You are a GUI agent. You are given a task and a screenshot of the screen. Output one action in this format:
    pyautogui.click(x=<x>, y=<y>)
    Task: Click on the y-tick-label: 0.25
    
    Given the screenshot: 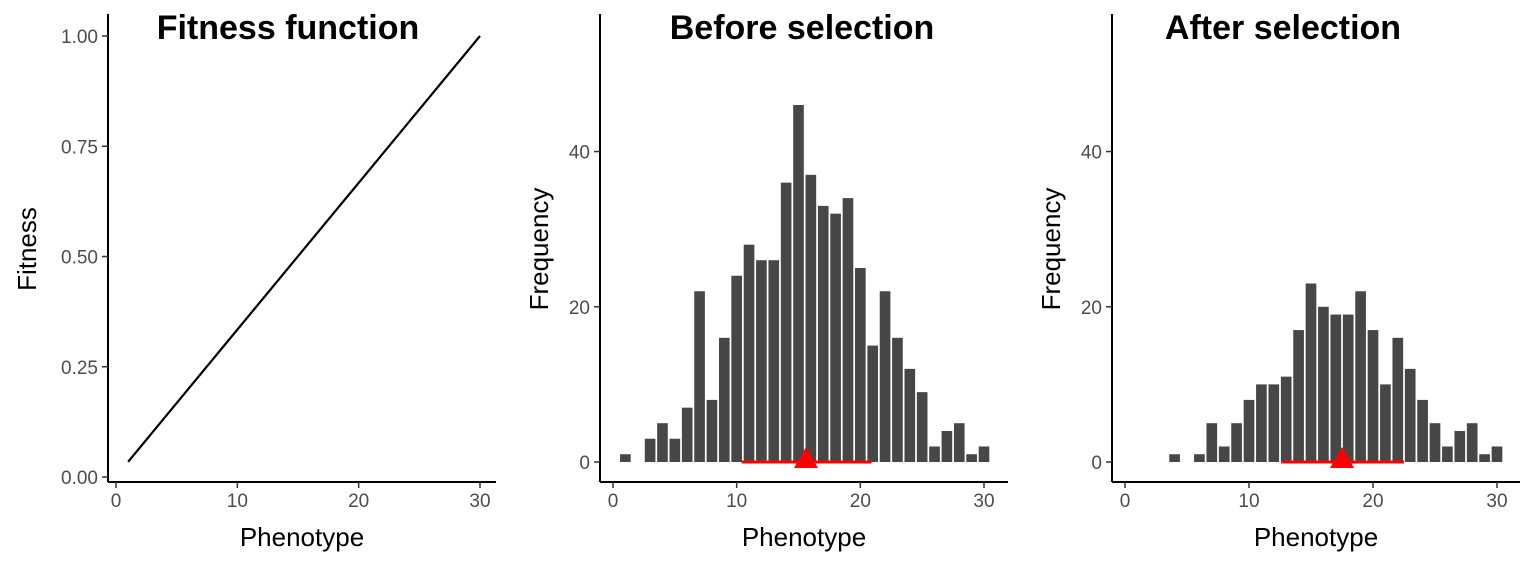 What is the action you would take?
    pyautogui.click(x=79, y=368)
    